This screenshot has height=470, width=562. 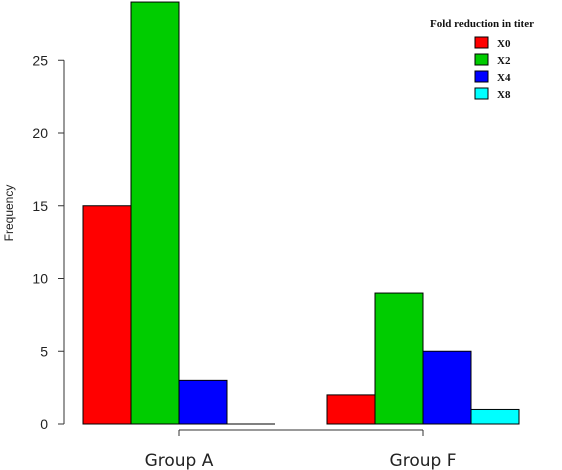 I want to click on legend-label-x4: X4, so click(x=504, y=78).